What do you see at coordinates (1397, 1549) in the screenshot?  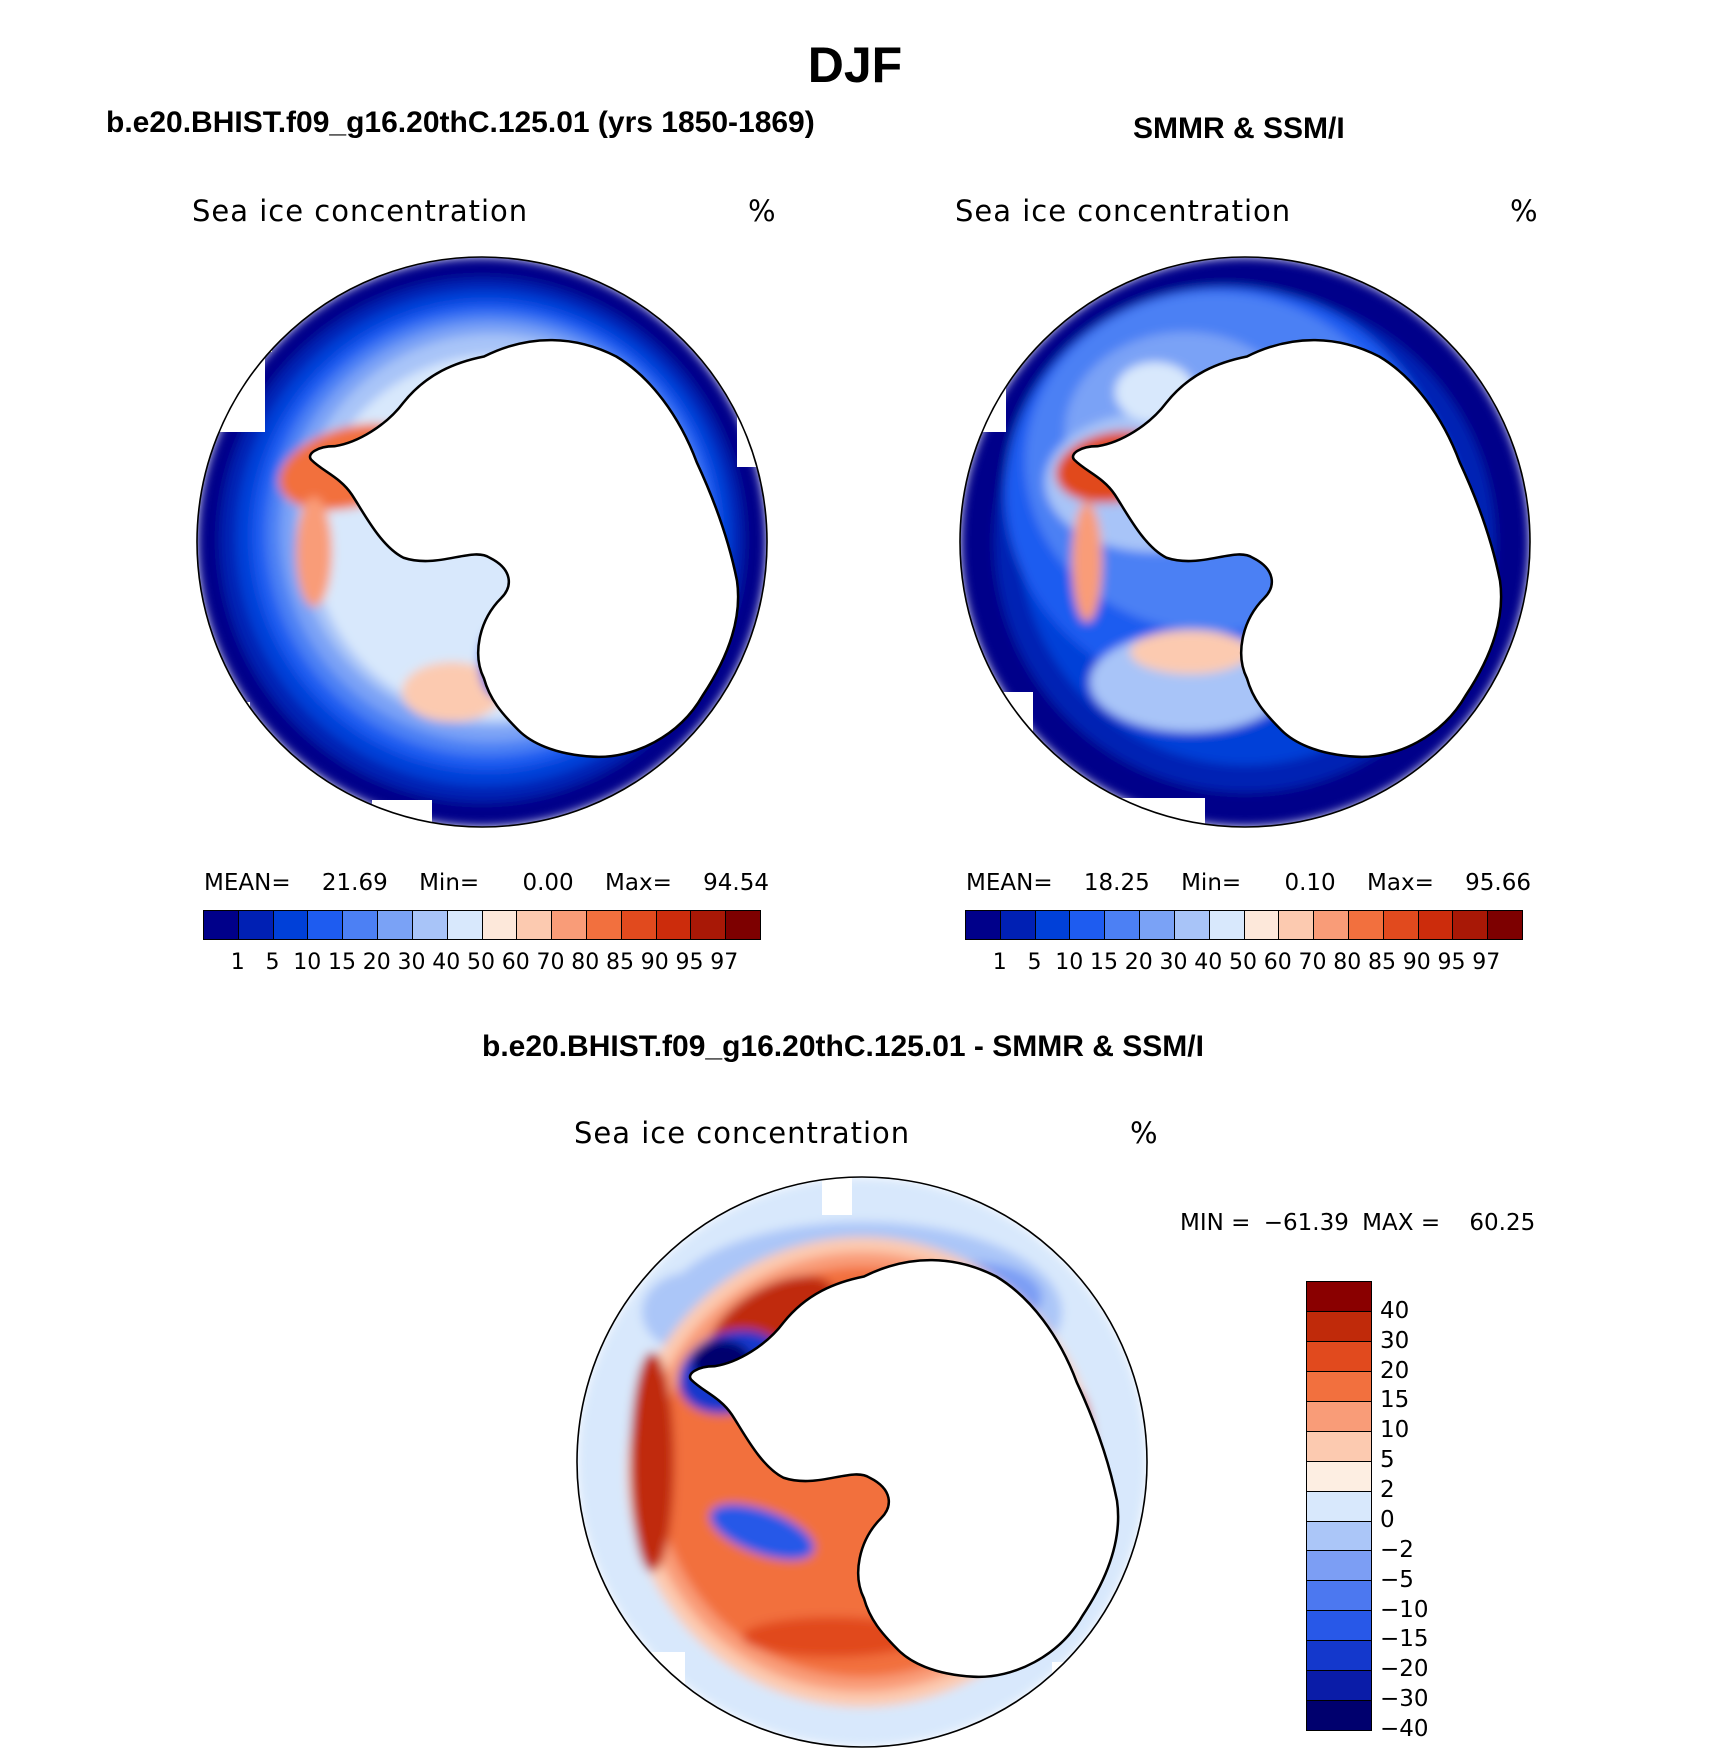 I see `colorbar-tick-label: −2` at bounding box center [1397, 1549].